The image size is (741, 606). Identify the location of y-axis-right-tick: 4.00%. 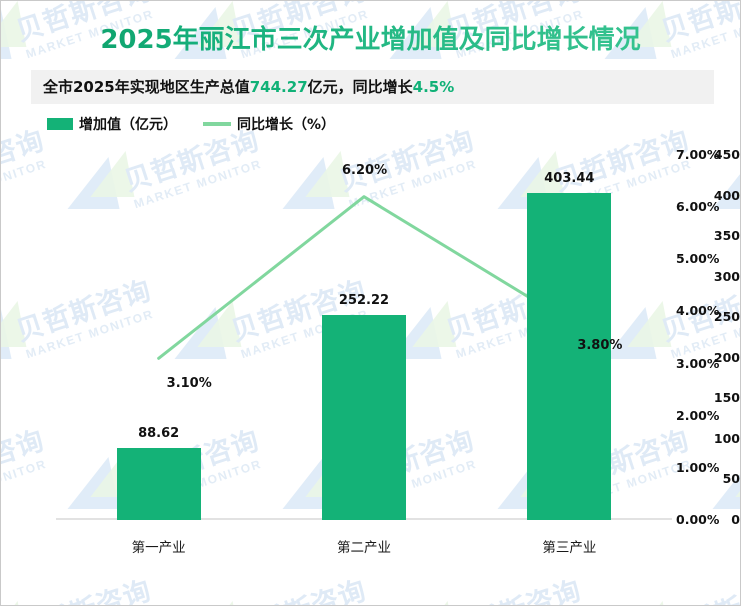
(698, 311).